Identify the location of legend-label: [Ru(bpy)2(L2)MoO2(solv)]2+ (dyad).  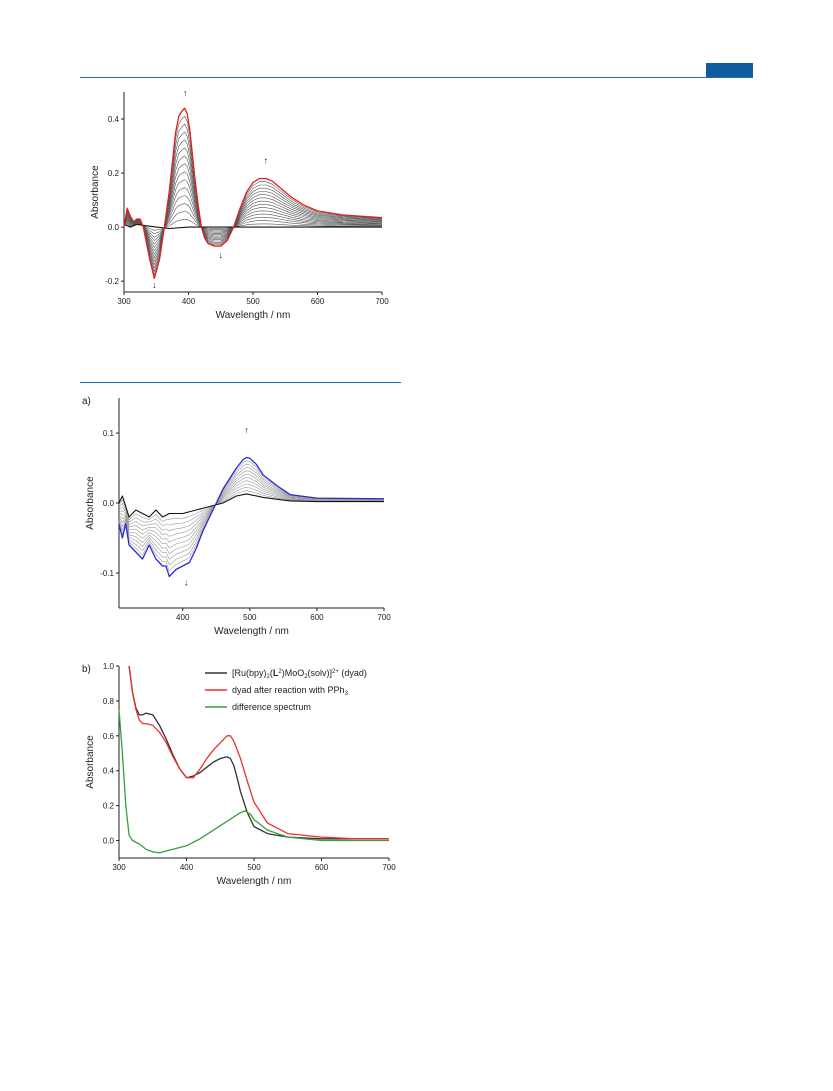
(299, 674).